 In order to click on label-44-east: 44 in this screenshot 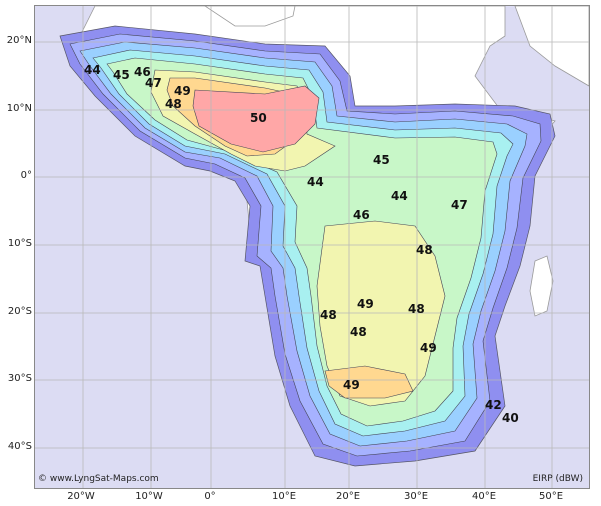, I will do `click(399, 196)`.